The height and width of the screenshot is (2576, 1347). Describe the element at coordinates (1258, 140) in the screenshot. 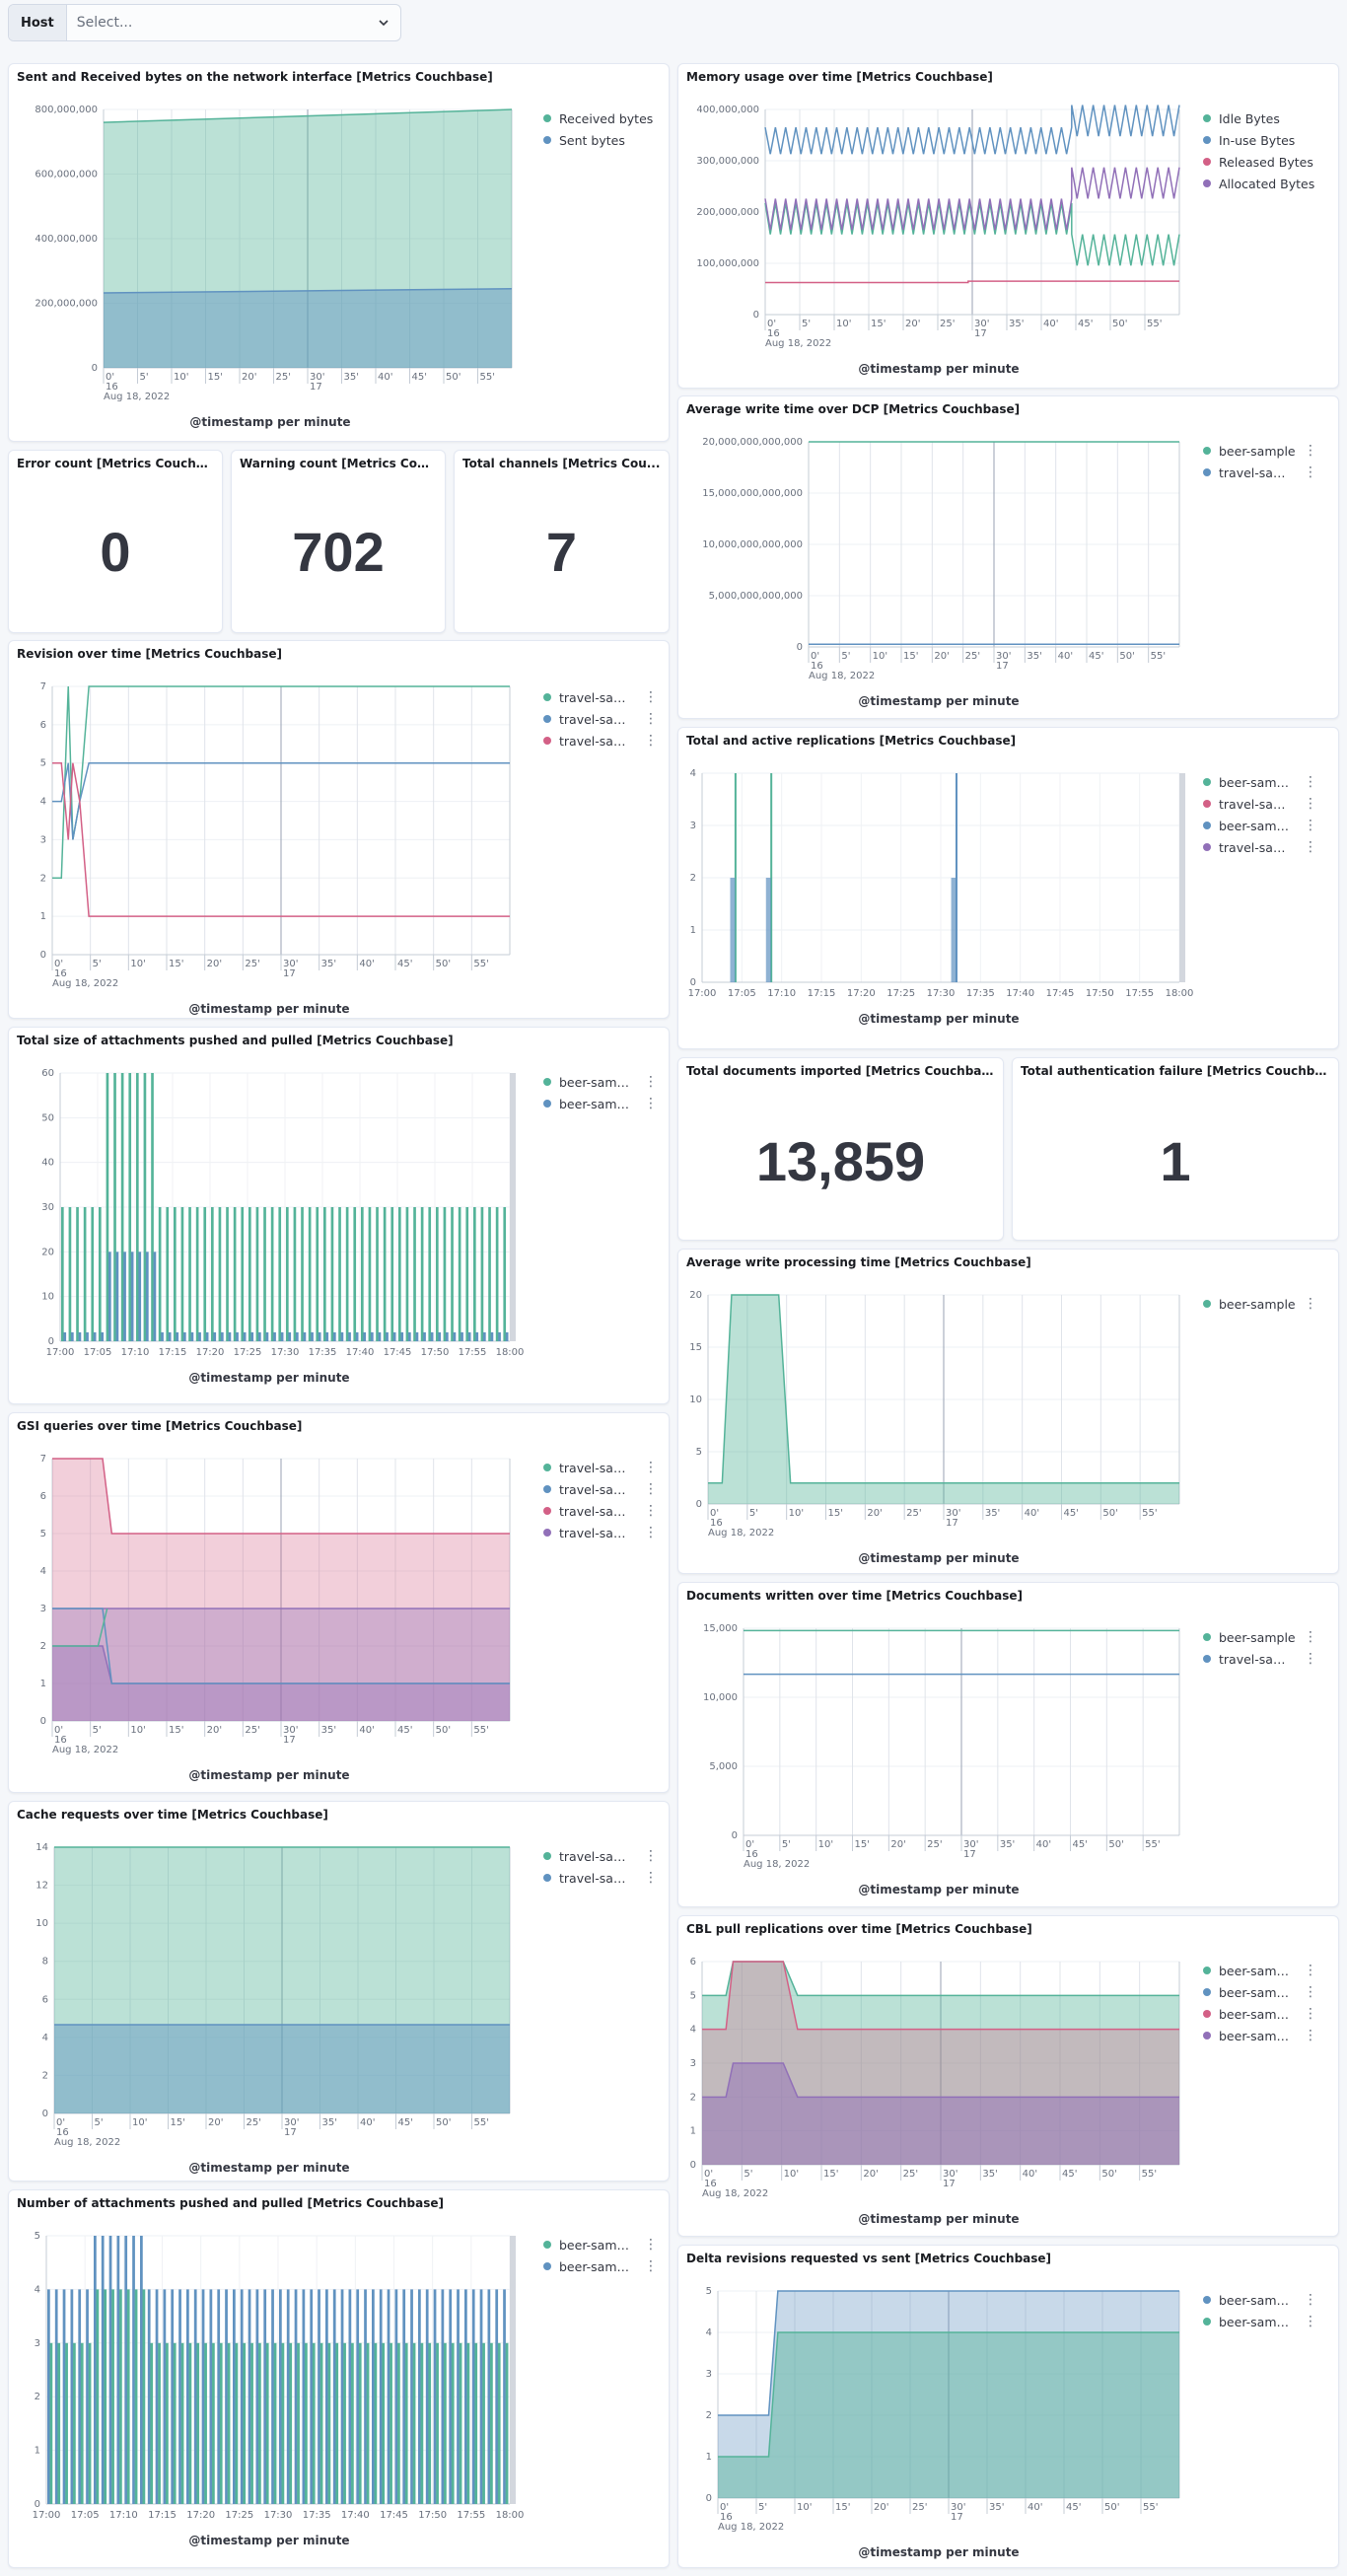

I see `legend-item: In-use Bytes` at that location.